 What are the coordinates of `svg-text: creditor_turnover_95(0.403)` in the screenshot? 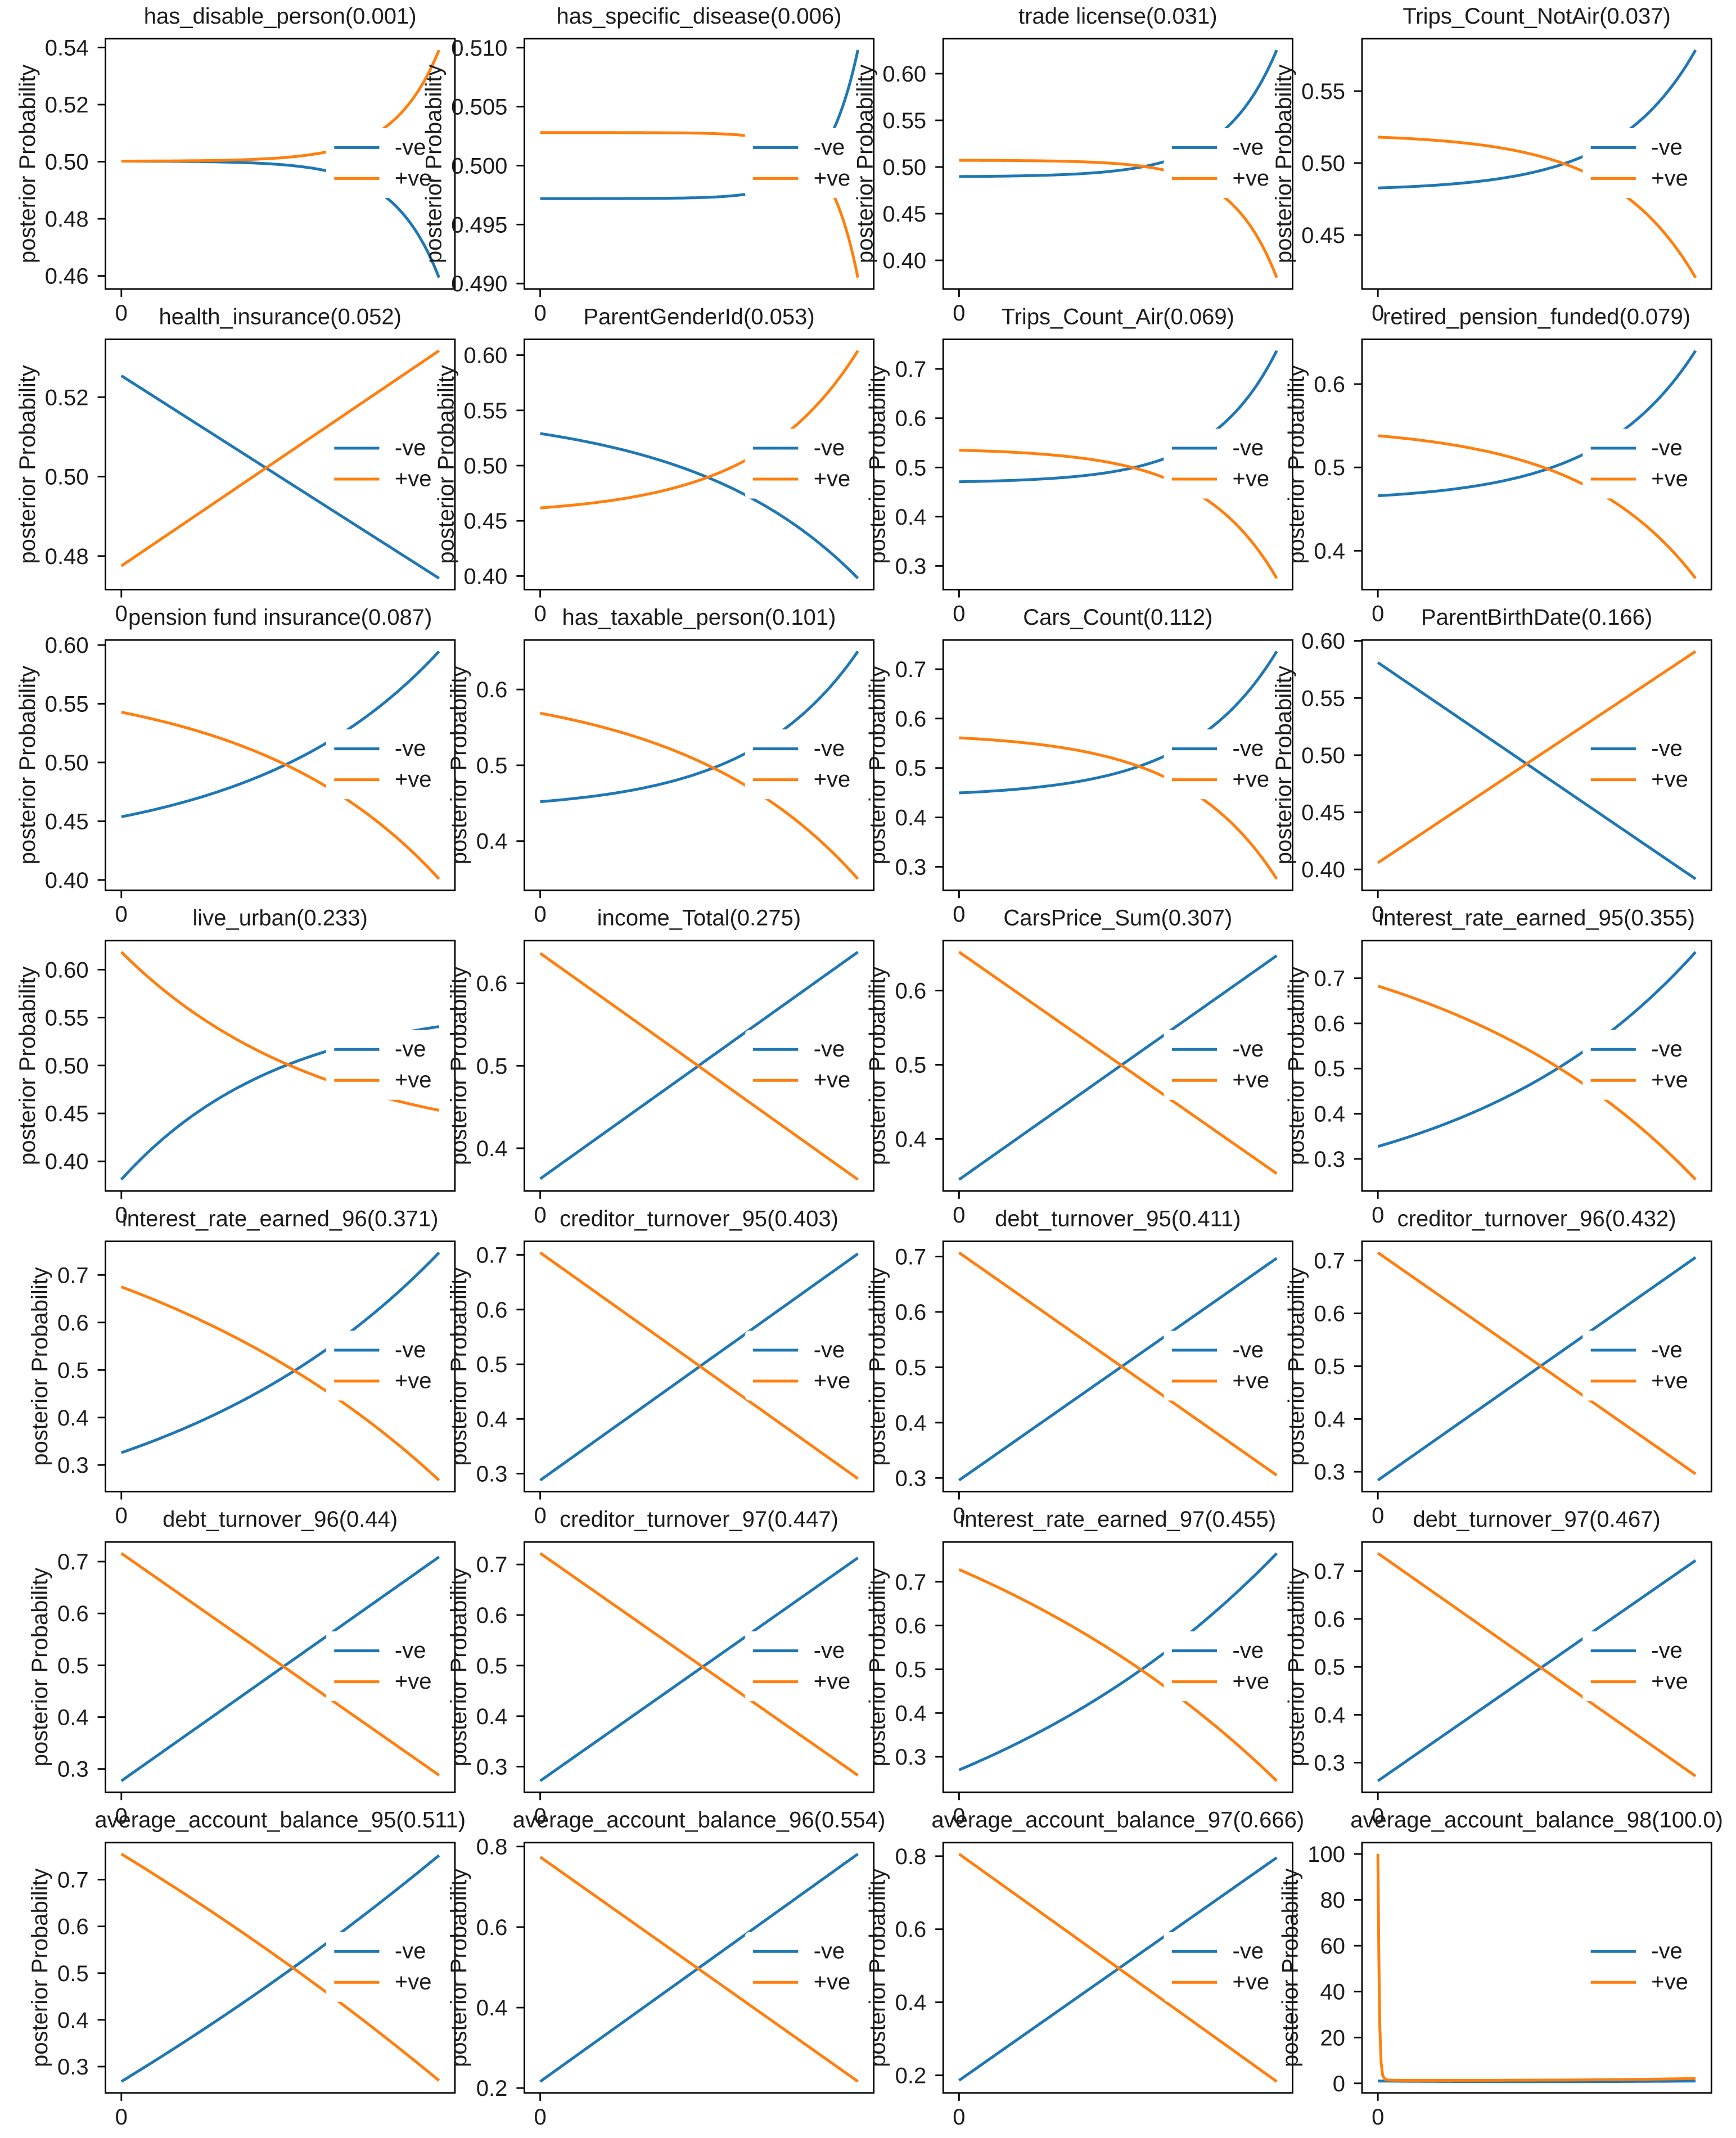 It's located at (699, 1218).